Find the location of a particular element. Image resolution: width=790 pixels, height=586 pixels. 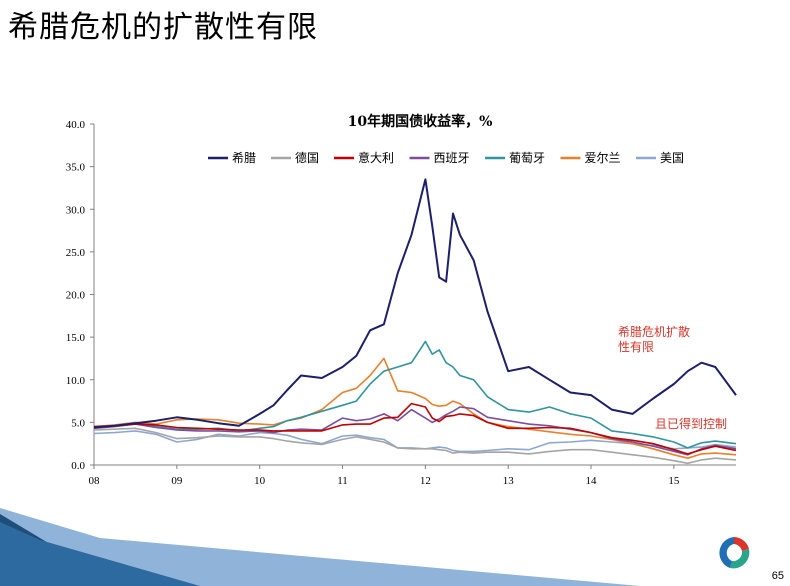

y-tick-label: 10.0 is located at coordinates (76, 381).